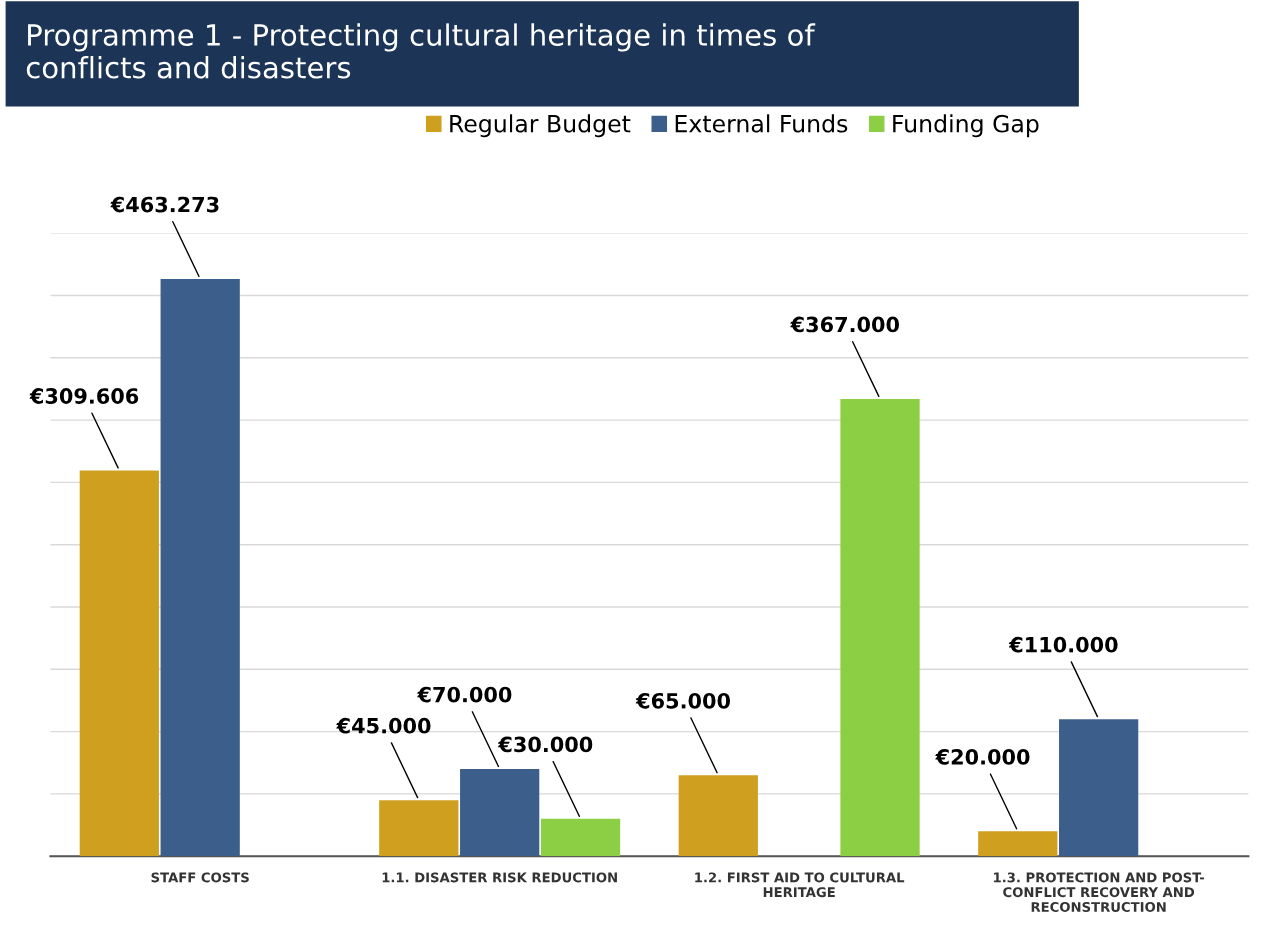 Image resolution: width=1261 pixels, height=944 pixels. What do you see at coordinates (761, 123) in the screenshot?
I see `legend-label: External Funds` at bounding box center [761, 123].